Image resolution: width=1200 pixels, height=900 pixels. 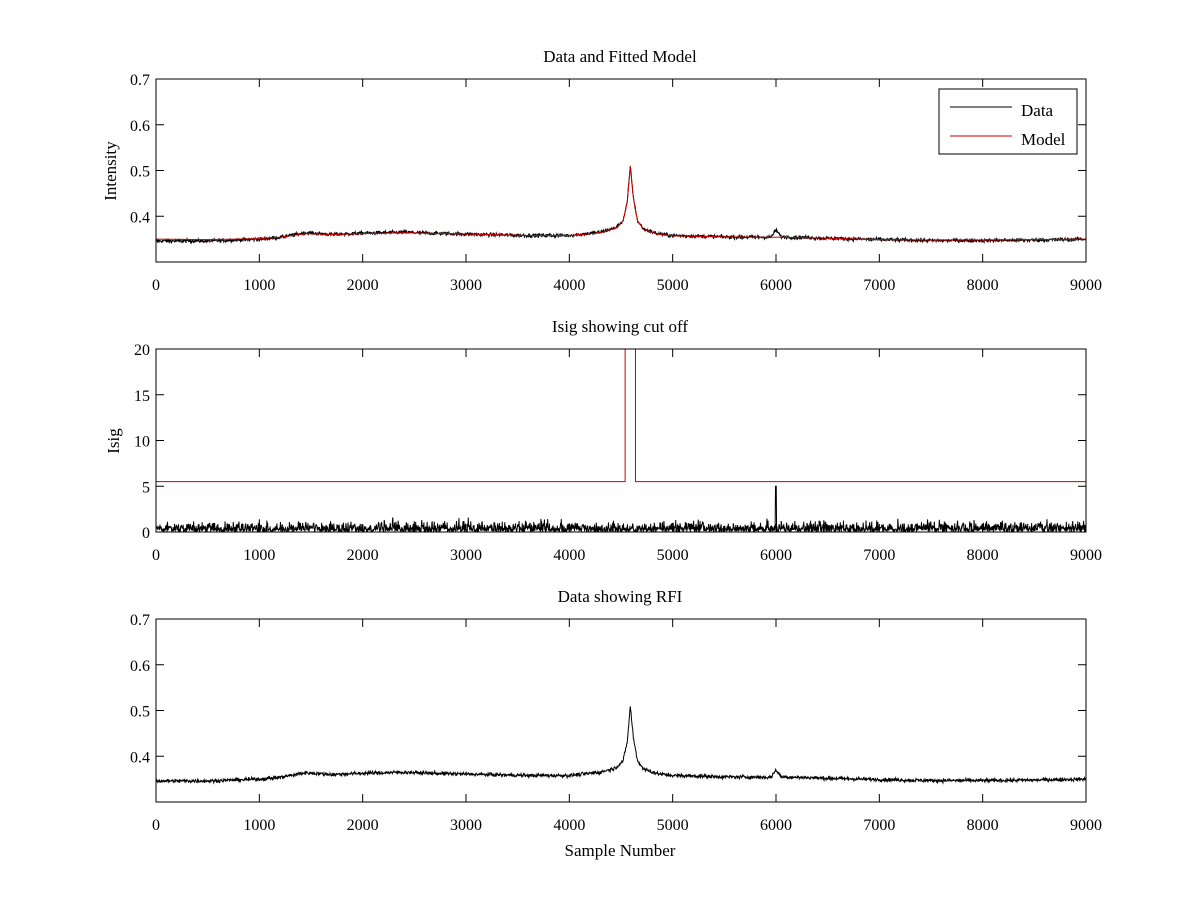 What do you see at coordinates (142, 442) in the screenshot?
I see `y-tick-label: 10` at bounding box center [142, 442].